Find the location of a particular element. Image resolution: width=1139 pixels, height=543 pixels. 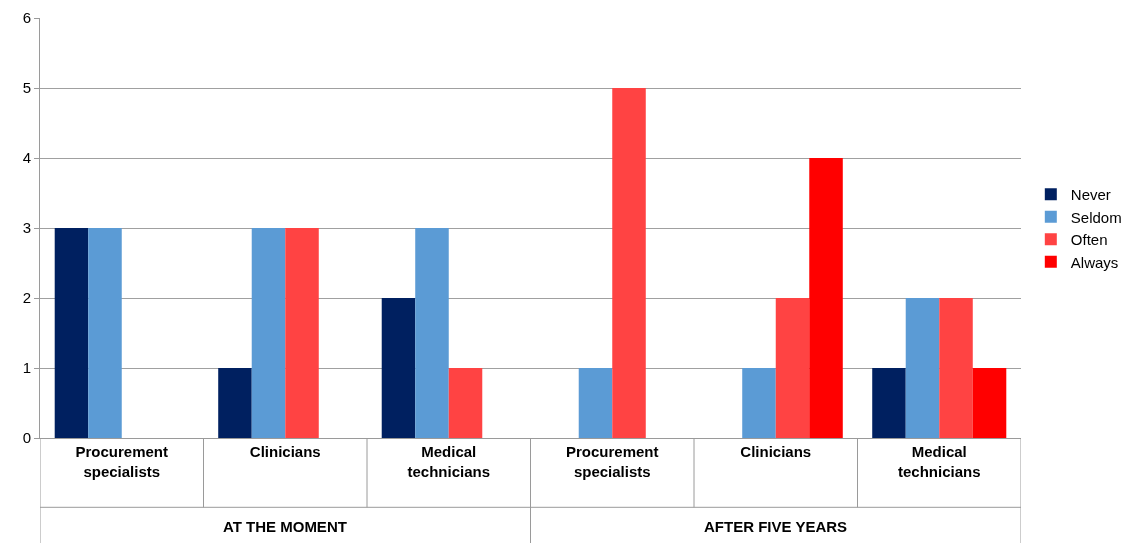

y-tick-label: 6 is located at coordinates (26, 18).